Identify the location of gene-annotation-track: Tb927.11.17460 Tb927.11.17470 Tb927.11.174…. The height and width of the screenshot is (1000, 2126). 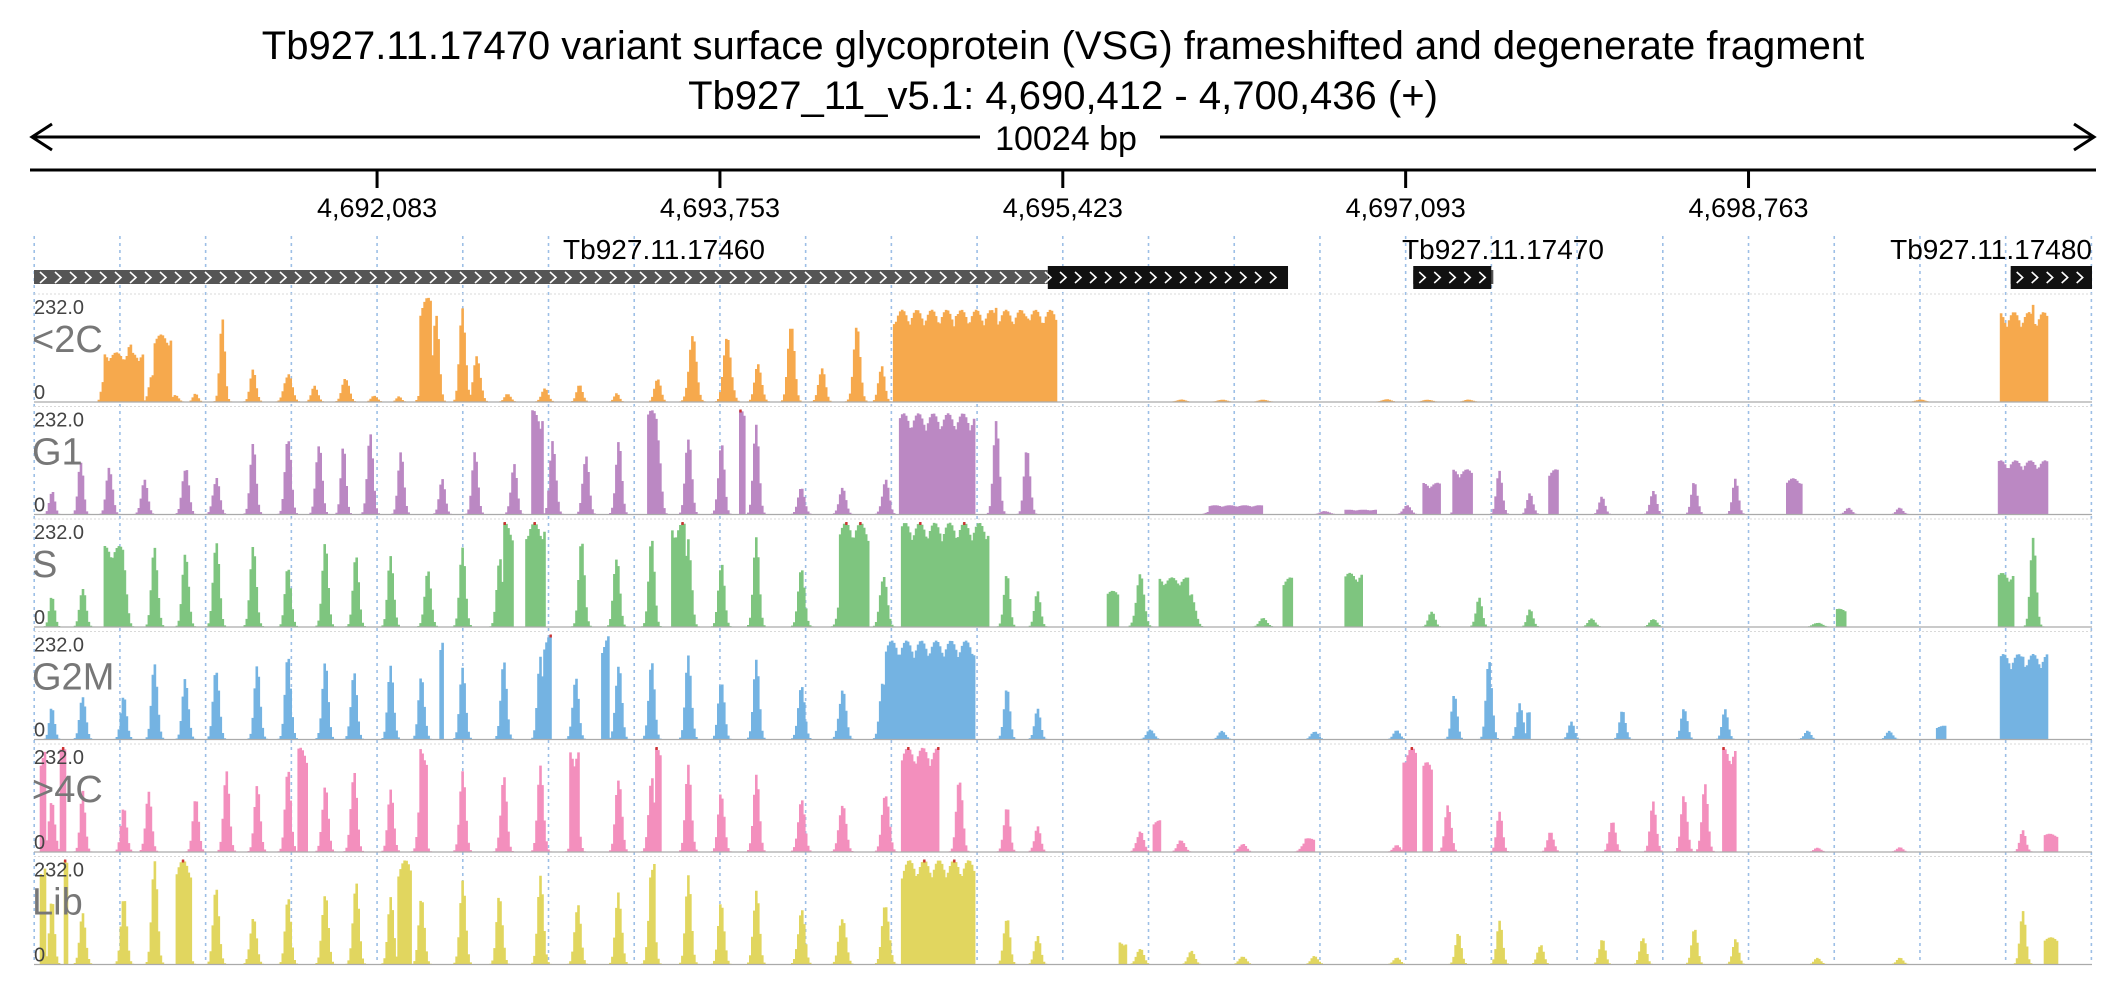
(1063, 261).